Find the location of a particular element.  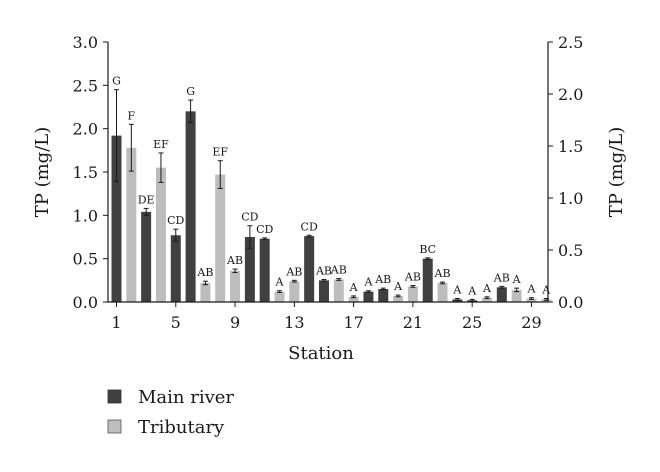

sig-label-station-27: AB is located at coordinates (501, 277).